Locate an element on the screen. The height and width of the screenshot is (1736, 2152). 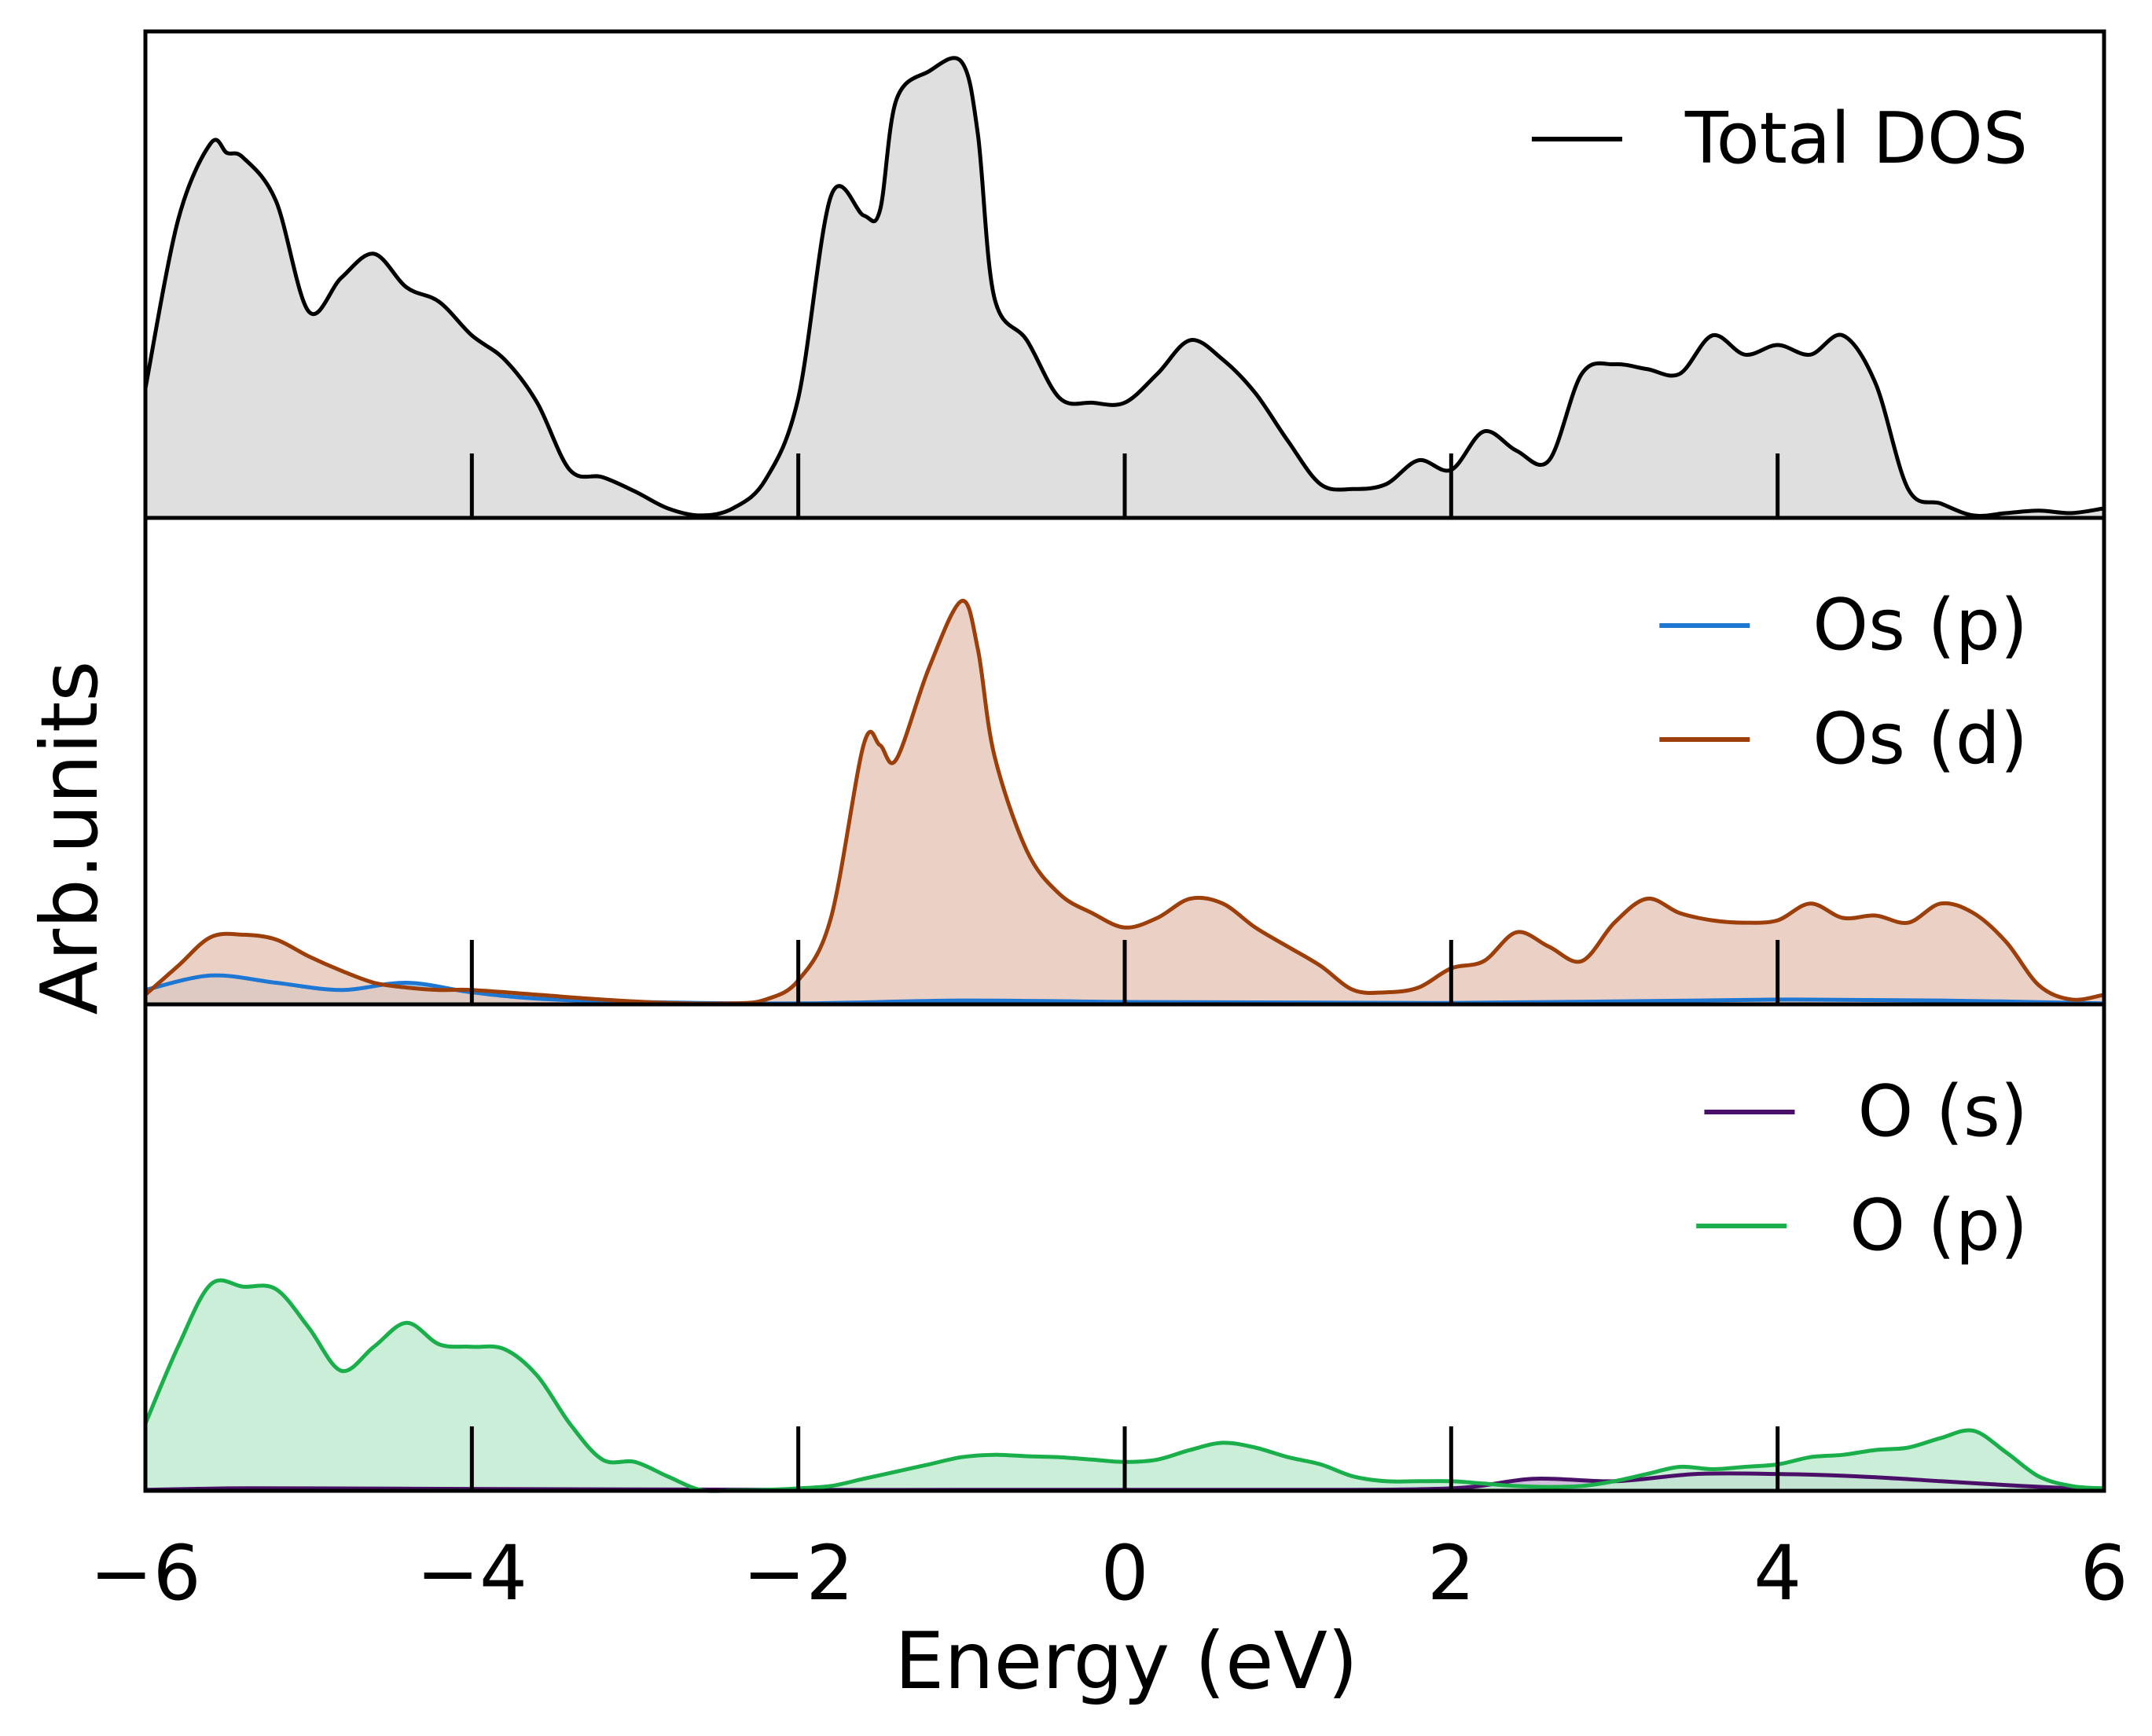
x-tick-label-1: −4 is located at coordinates (473, 1573).